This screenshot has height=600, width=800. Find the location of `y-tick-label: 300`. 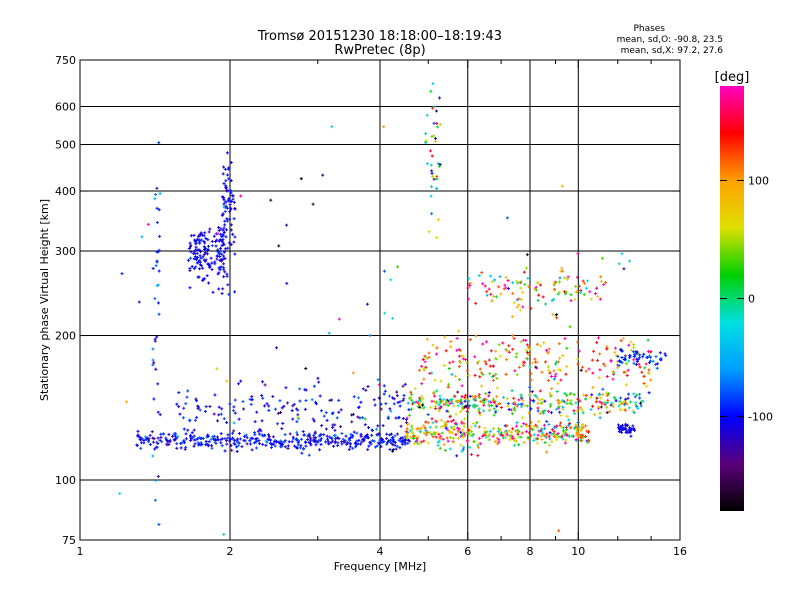

y-tick-label: 300 is located at coordinates (65, 251).